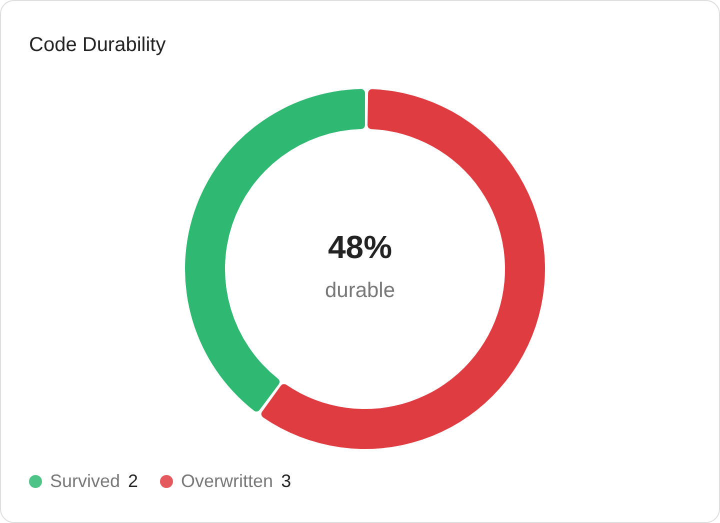 The height and width of the screenshot is (523, 720). What do you see at coordinates (133, 481) in the screenshot?
I see `data-label: 2` at bounding box center [133, 481].